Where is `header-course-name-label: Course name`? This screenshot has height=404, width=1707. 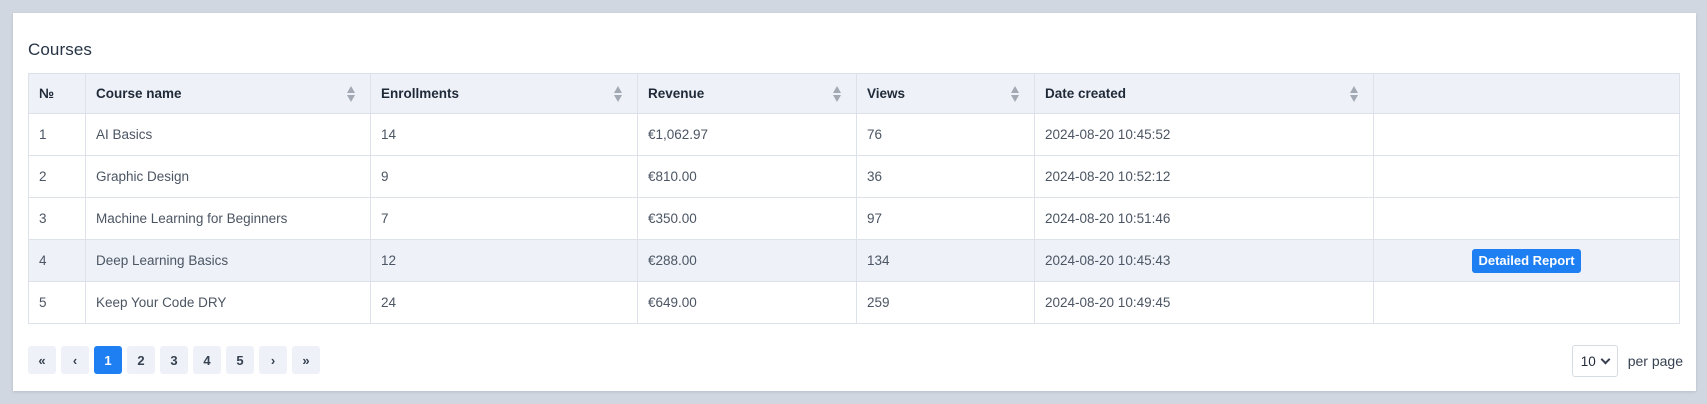
header-course-name-label: Course name is located at coordinates (139, 93).